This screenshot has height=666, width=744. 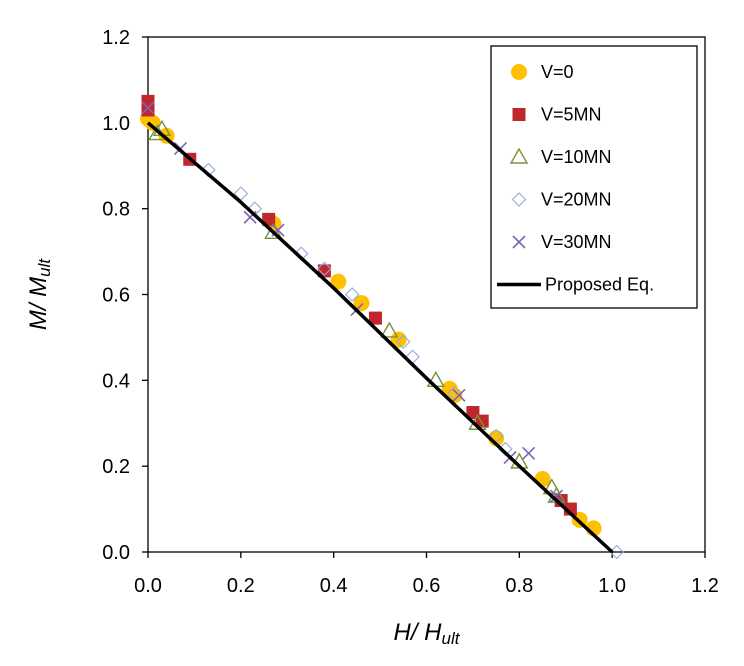 What do you see at coordinates (576, 157) in the screenshot?
I see `legend-label-v-10mn: V=10MN` at bounding box center [576, 157].